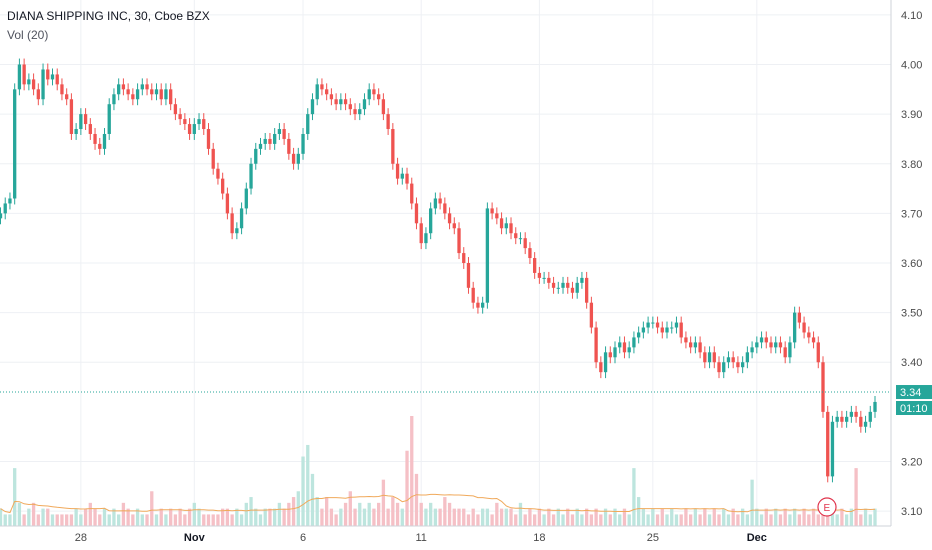 The image size is (932, 550). Describe the element at coordinates (108, 16) in the screenshot. I see `symbol-legend: DIANA SHIPPING INC, 30, Cboe BZX` at that location.